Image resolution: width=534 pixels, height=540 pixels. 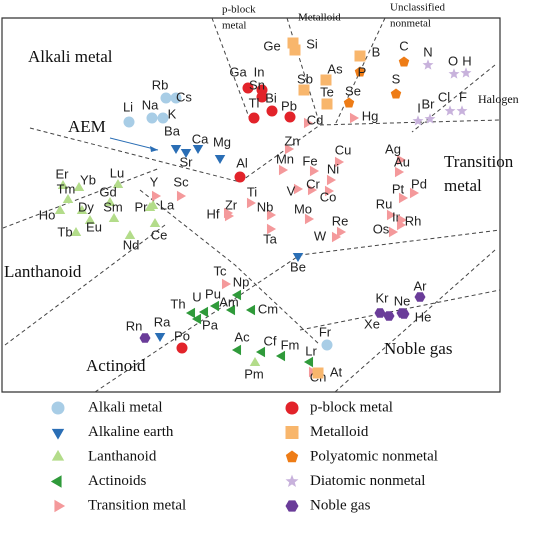 I want to click on element-label: Po, so click(x=182, y=335).